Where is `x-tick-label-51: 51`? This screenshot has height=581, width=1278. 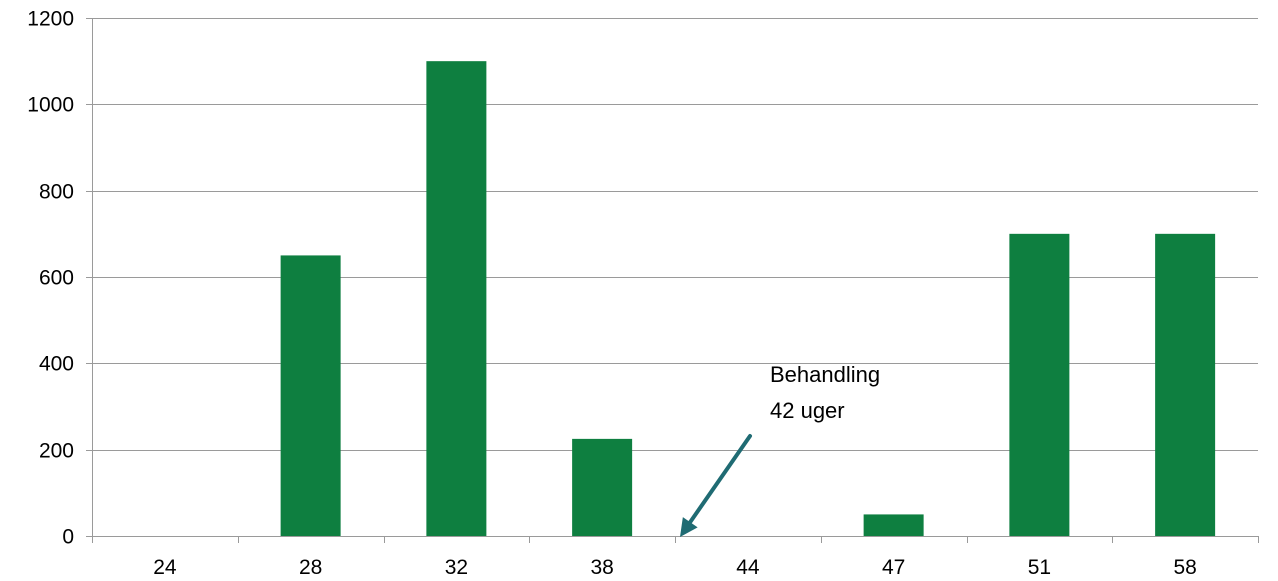 x-tick-label-51: 51 is located at coordinates (1039, 567).